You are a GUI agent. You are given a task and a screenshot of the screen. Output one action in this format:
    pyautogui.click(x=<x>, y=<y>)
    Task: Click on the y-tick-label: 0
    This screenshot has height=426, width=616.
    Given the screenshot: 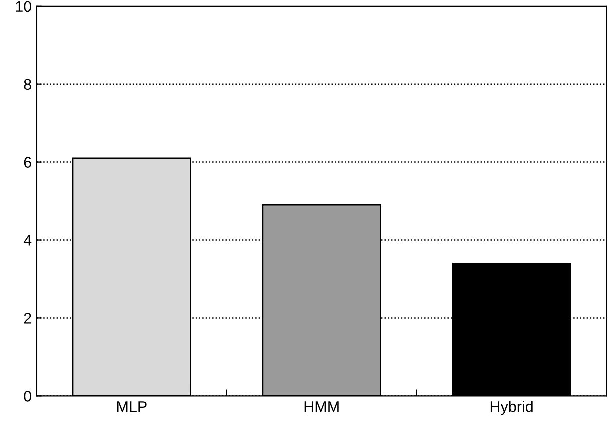 What is the action you would take?
    pyautogui.click(x=28, y=396)
    